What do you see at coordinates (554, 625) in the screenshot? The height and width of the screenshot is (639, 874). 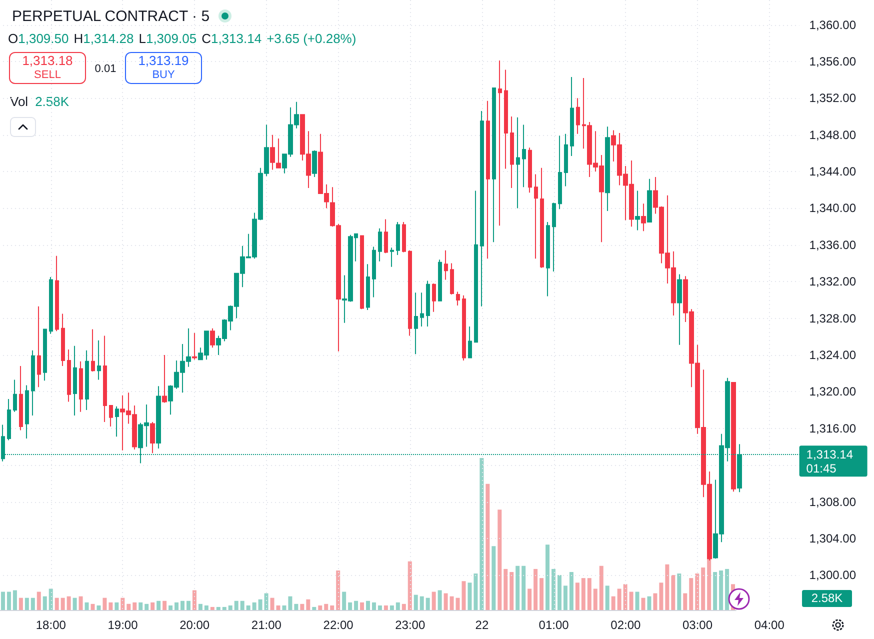 I see `x-tick-label: 01:00` at bounding box center [554, 625].